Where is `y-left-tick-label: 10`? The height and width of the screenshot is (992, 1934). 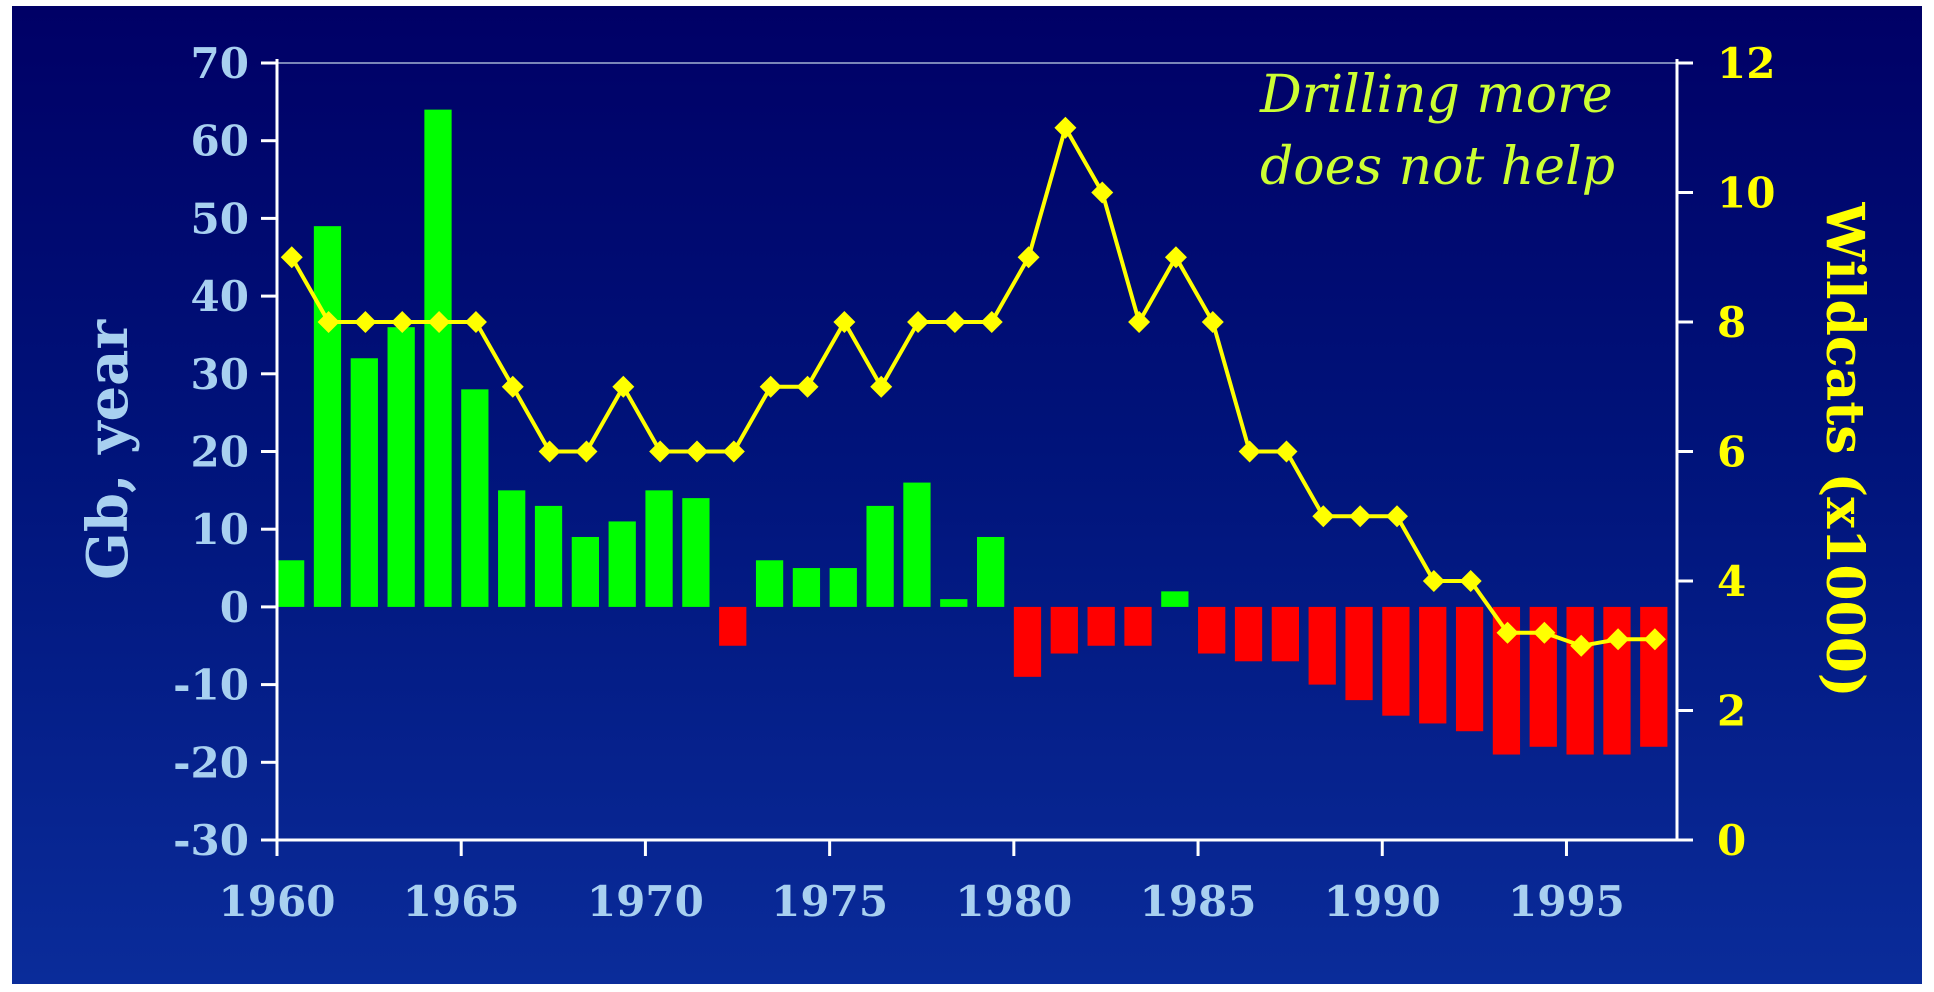 y-left-tick-label: 10 is located at coordinates (220, 529).